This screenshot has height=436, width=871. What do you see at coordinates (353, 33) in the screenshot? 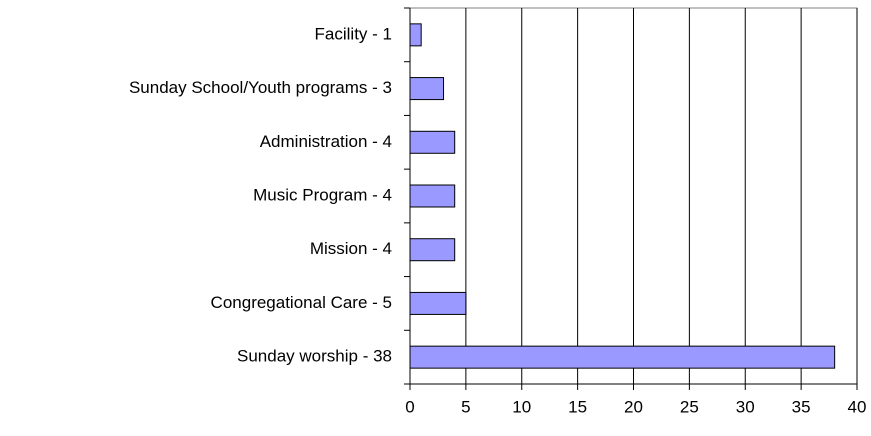
I see `y-tick-label: Facility - 1` at bounding box center [353, 33].